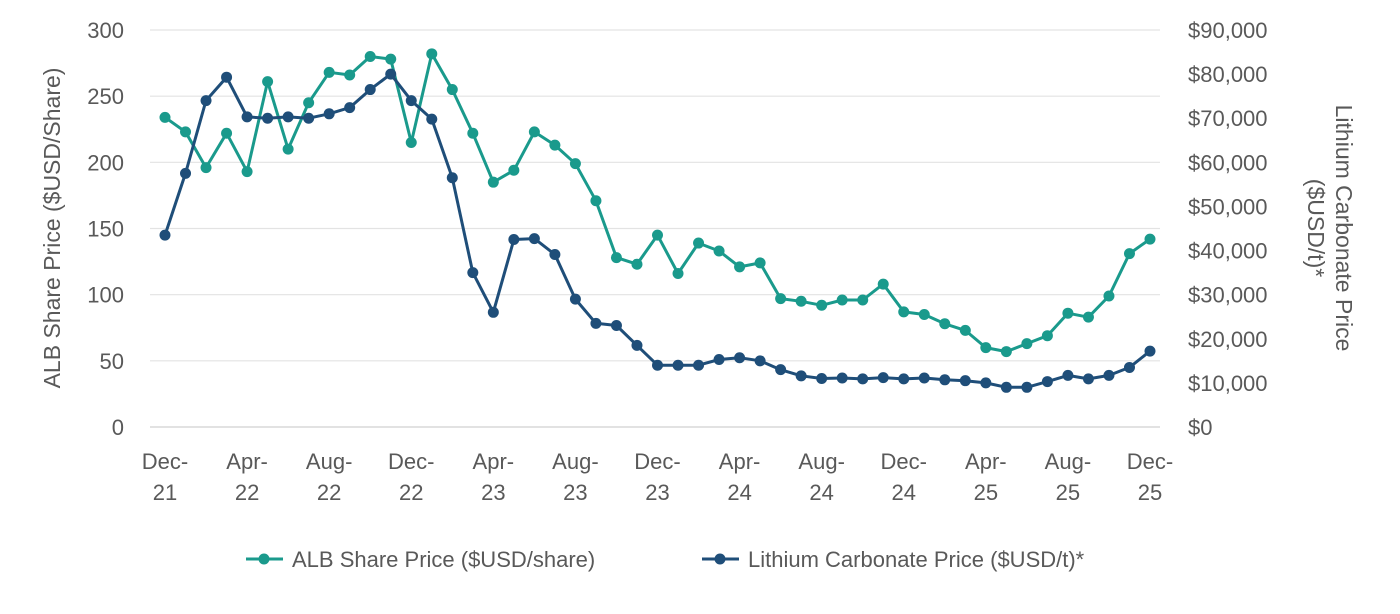 The width and height of the screenshot is (1400, 614). Describe the element at coordinates (105, 96) in the screenshot. I see `left-tick-label: 250` at that location.